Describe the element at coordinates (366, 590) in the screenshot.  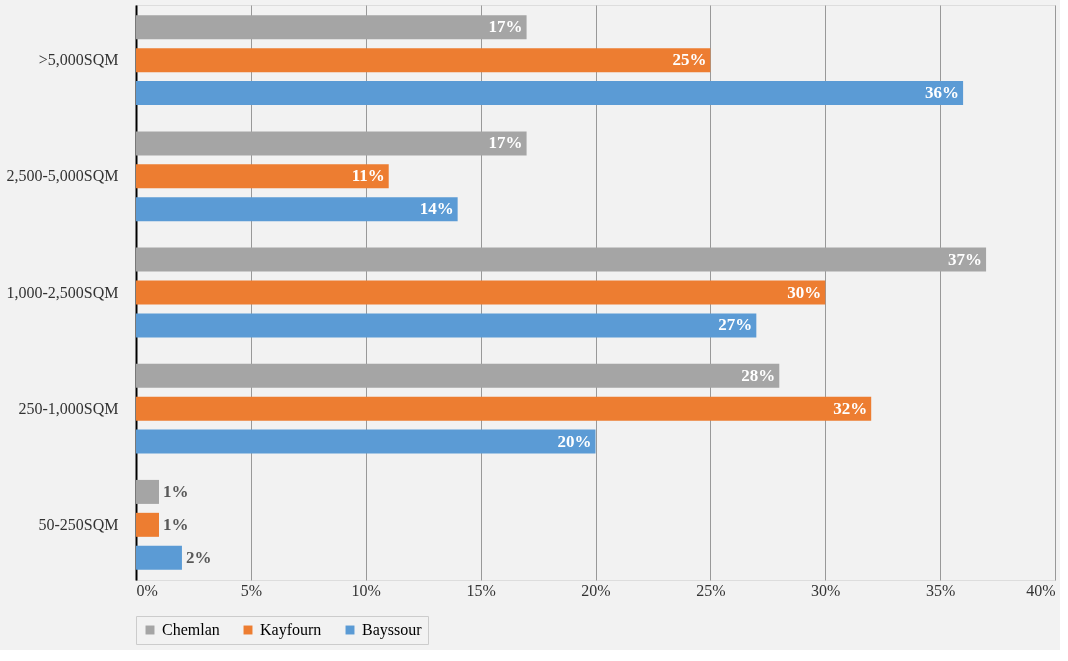
I see `x-tick-label: 10%` at that location.